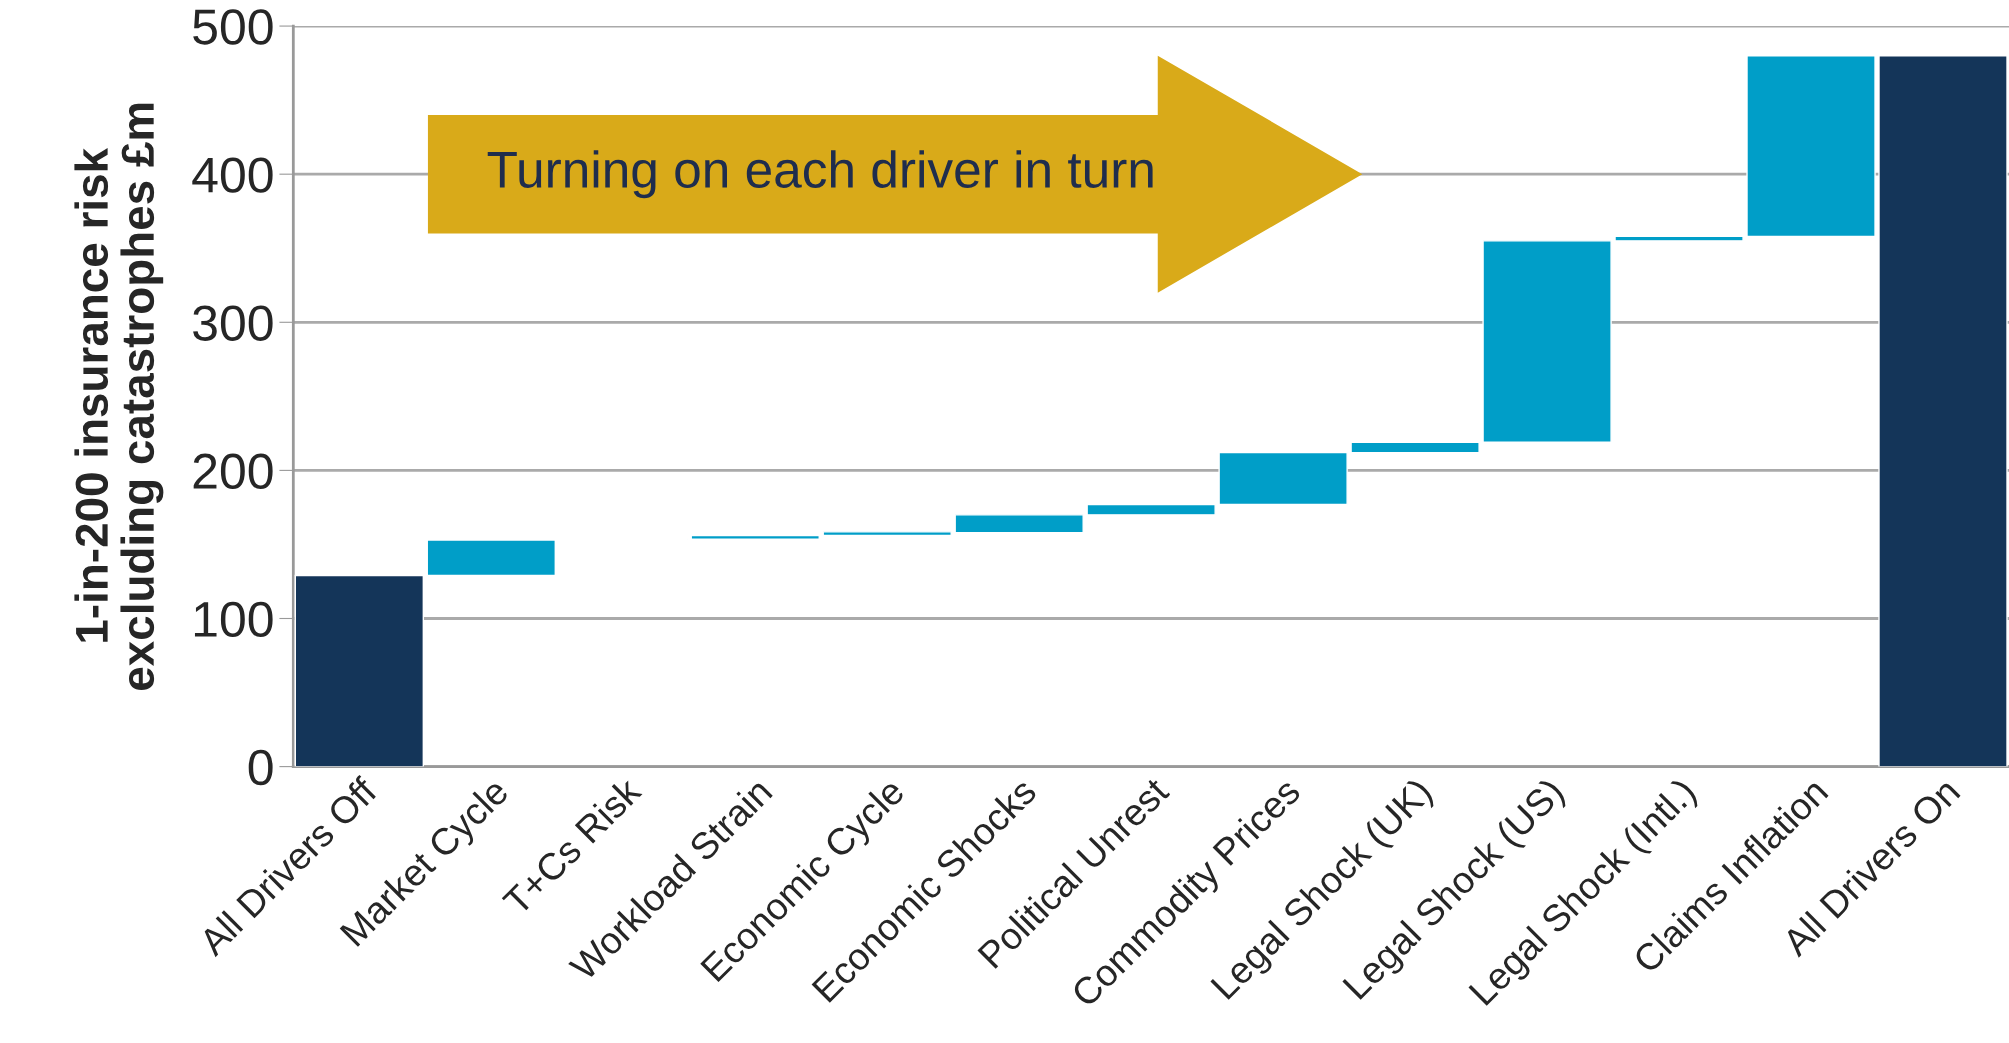 The height and width of the screenshot is (1043, 2009). I want to click on y-tick-label: 300, so click(233, 323).